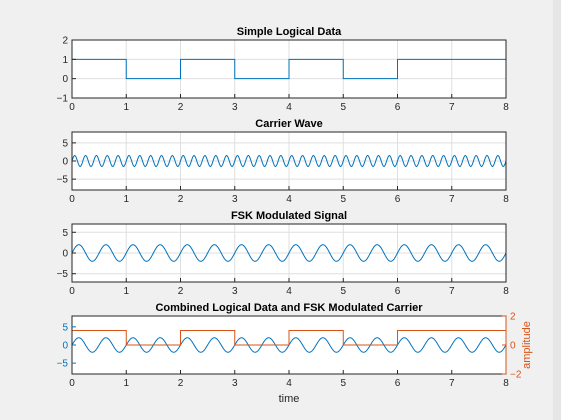 This screenshot has width=561, height=420. What do you see at coordinates (513, 346) in the screenshot?
I see `right-y-tick-label: 0` at bounding box center [513, 346].